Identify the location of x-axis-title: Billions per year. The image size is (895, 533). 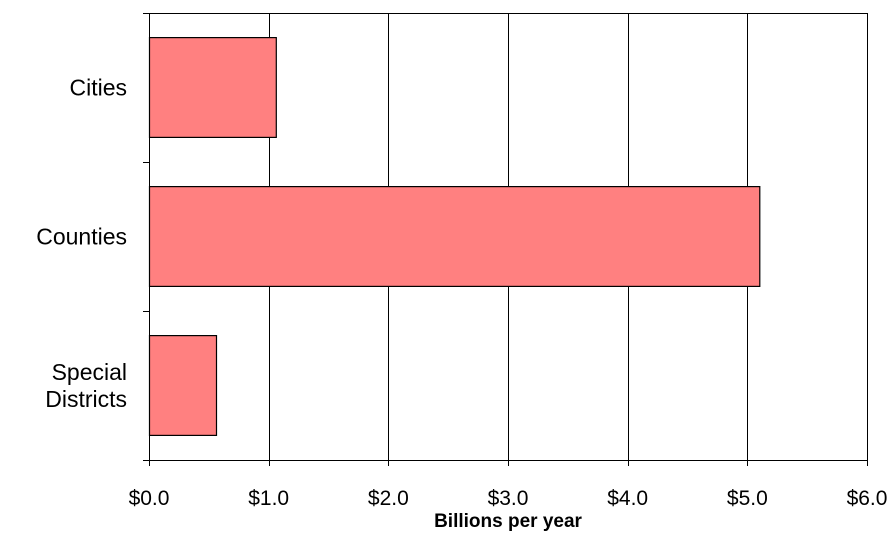
(508, 521).